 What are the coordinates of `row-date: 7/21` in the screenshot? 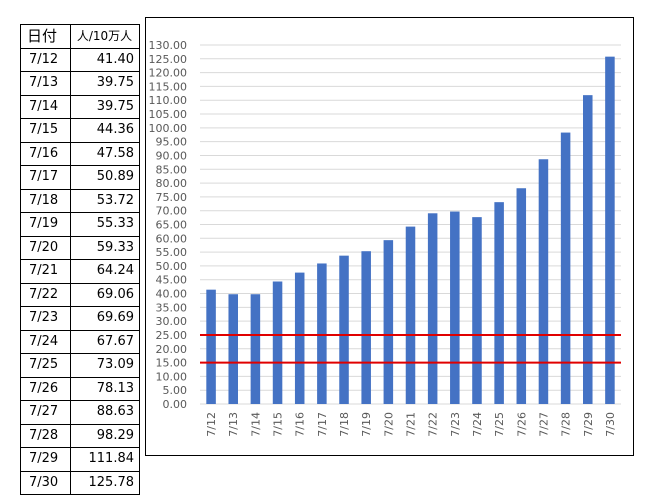 It's located at (45, 271).